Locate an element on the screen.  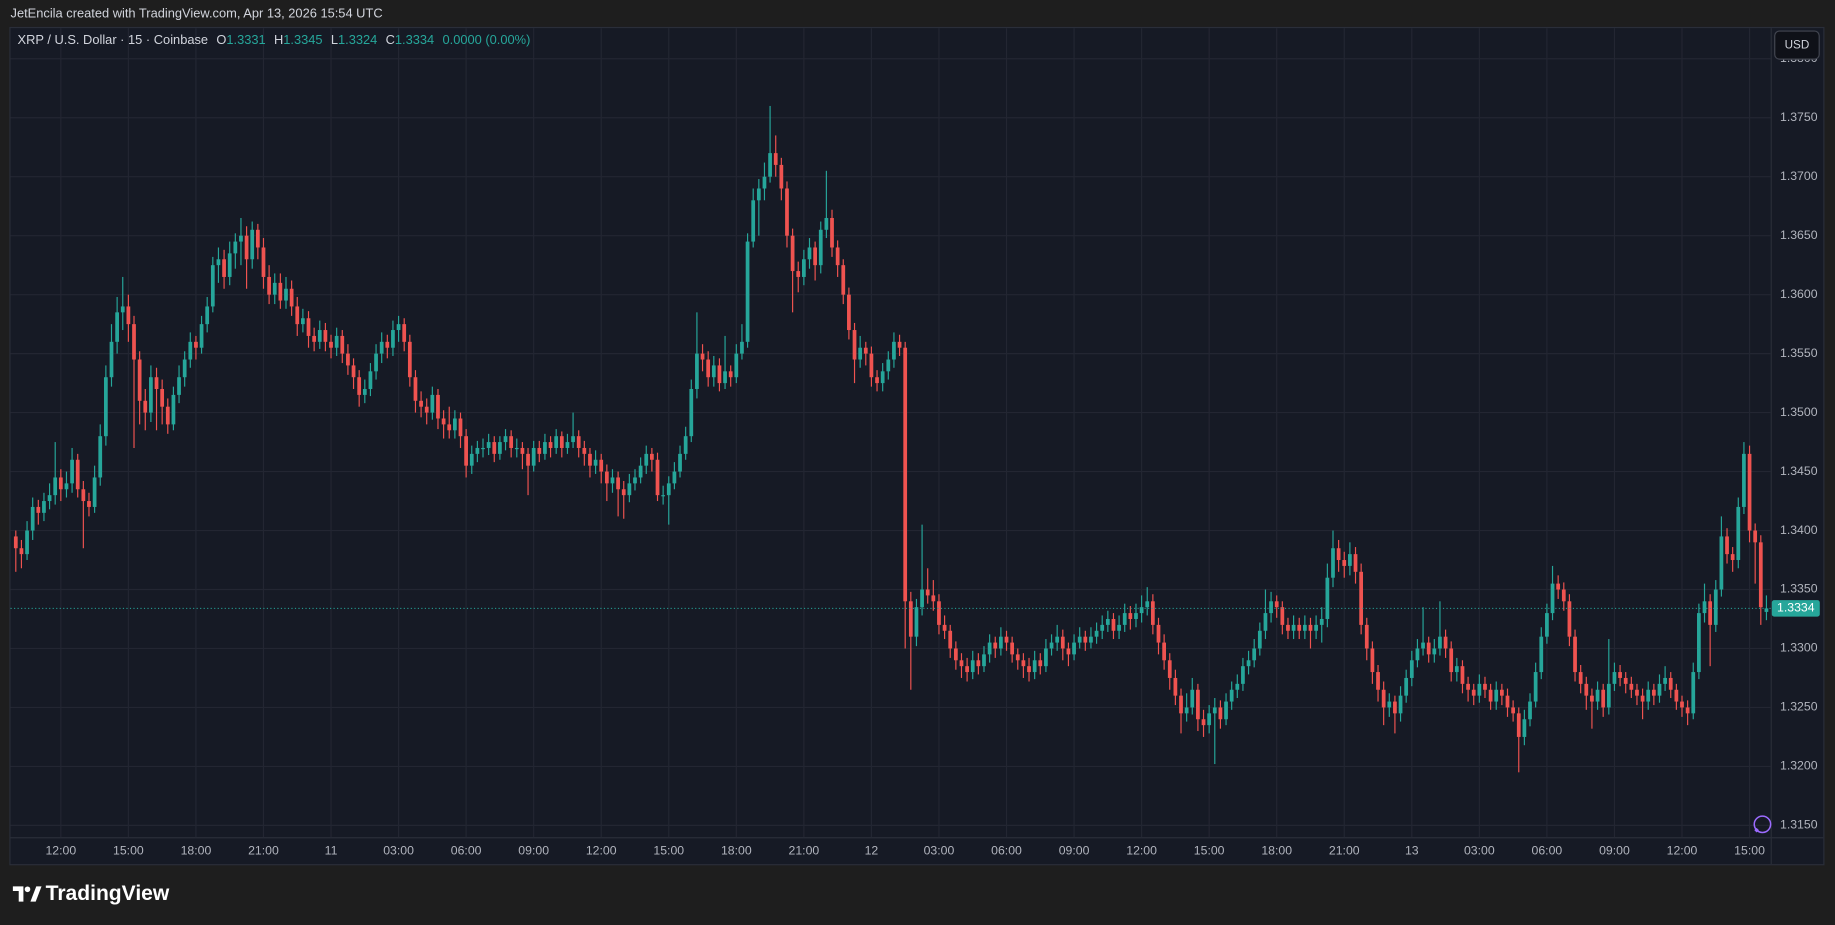
x-tick-label: 15:00 is located at coordinates (1749, 850).